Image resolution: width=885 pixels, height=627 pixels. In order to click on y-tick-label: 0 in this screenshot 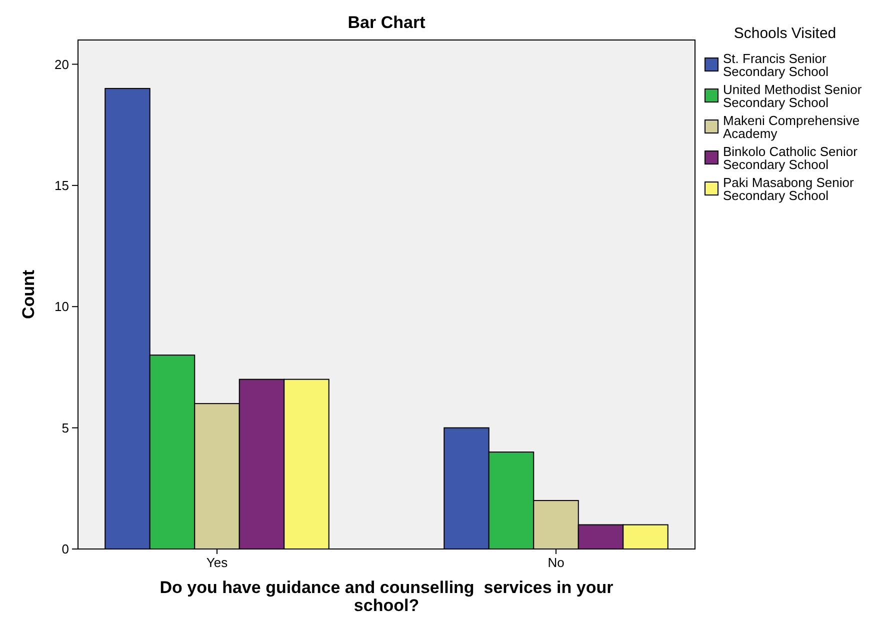, I will do `click(65, 549)`.